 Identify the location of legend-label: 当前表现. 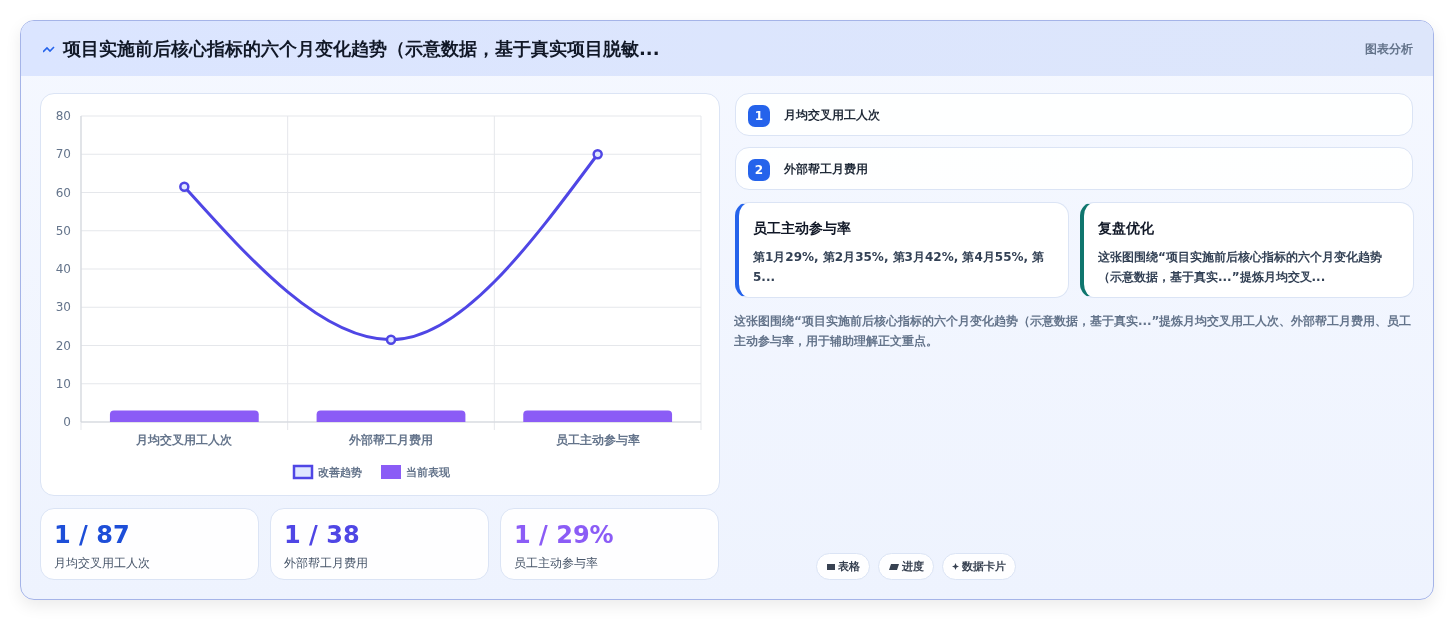
(428, 472).